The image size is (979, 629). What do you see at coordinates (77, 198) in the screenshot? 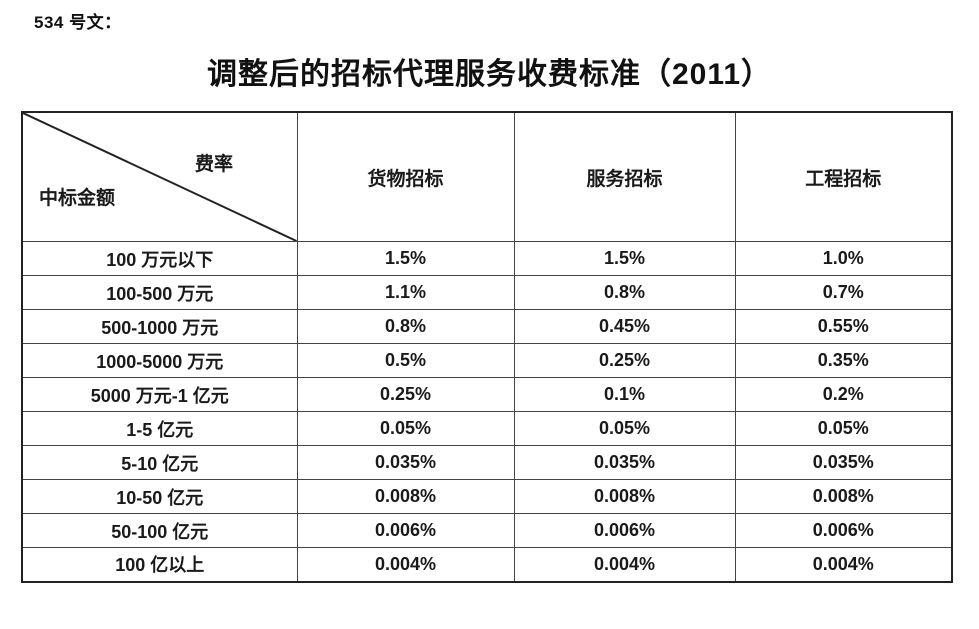
I see `corner-label-amount: 中标金额` at bounding box center [77, 198].